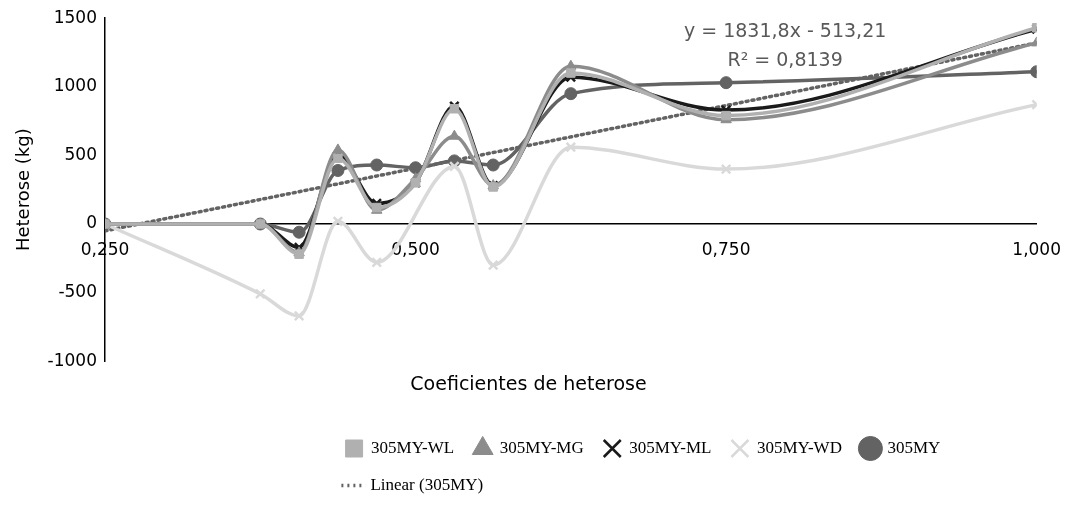  What do you see at coordinates (427, 484) in the screenshot?
I see `legend-label: Linear (305MY)` at bounding box center [427, 484].